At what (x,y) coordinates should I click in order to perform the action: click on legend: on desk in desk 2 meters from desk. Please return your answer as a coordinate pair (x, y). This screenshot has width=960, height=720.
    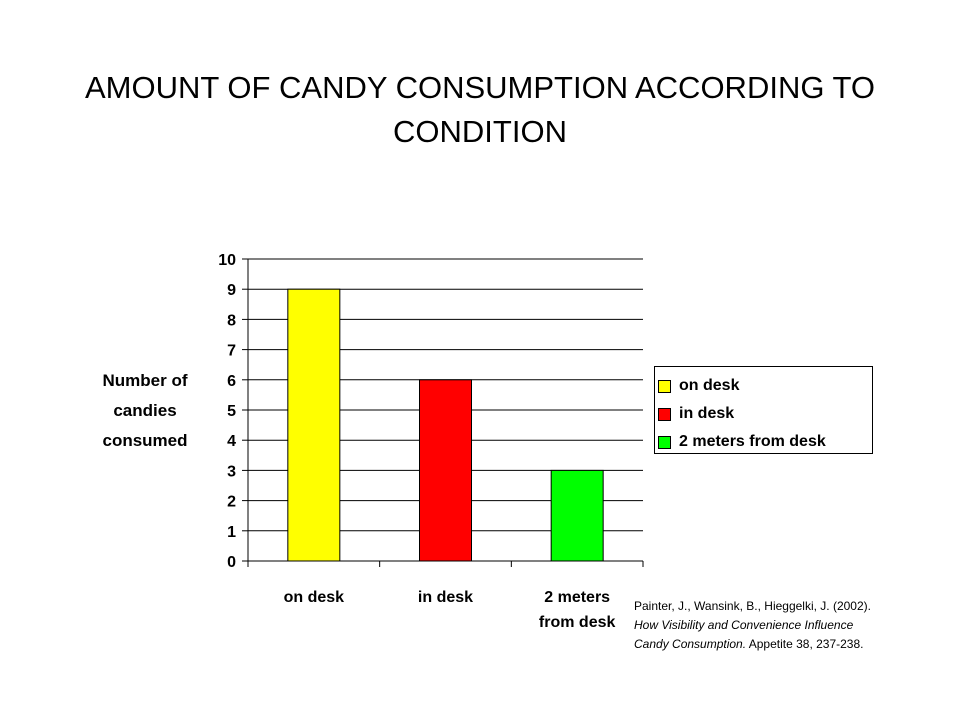
    Looking at the image, I should click on (763, 410).